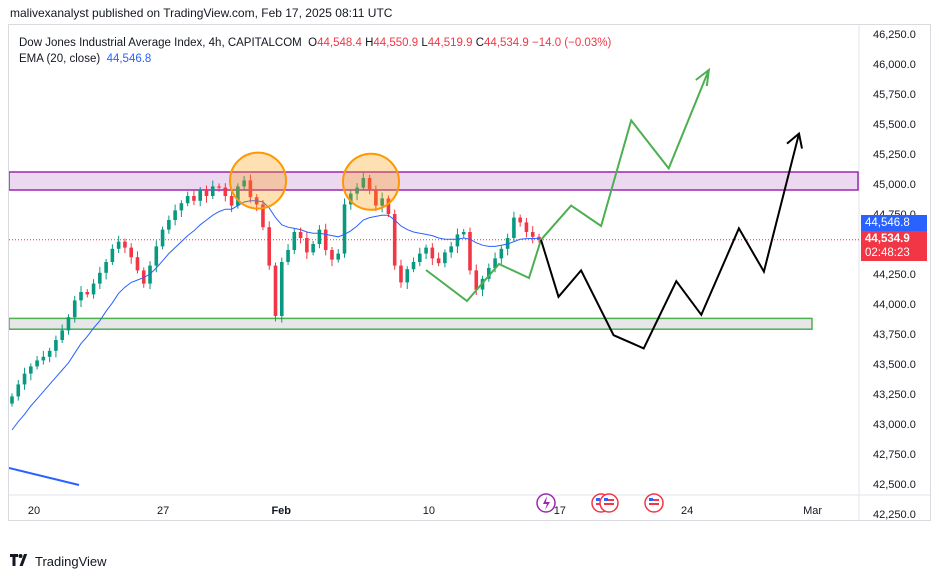 The height and width of the screenshot is (579, 939). Describe the element at coordinates (480, 43) in the screenshot. I see `legend-c-label: C` at that location.